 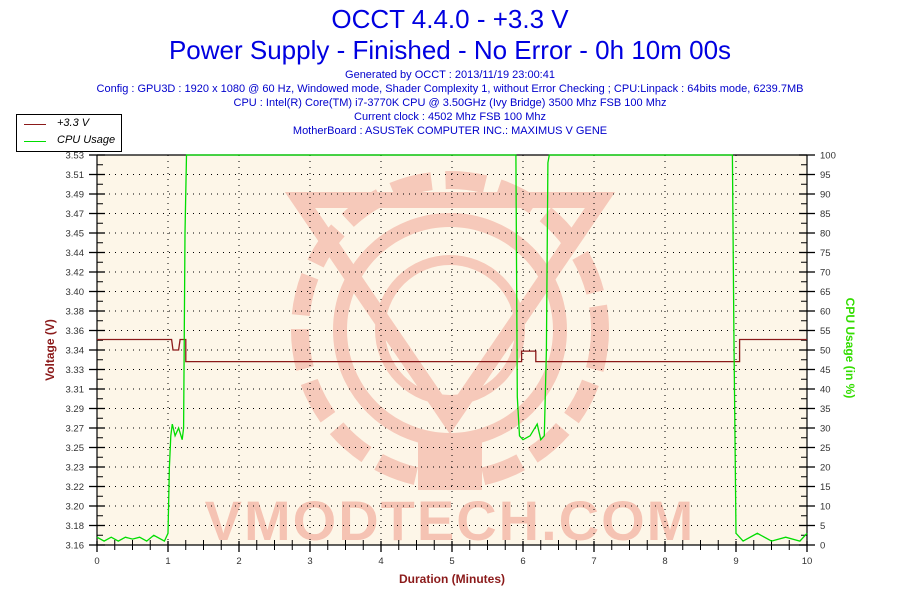 What do you see at coordinates (75, 468) in the screenshot?
I see `y-left-tick-label: 3.23` at bounding box center [75, 468].